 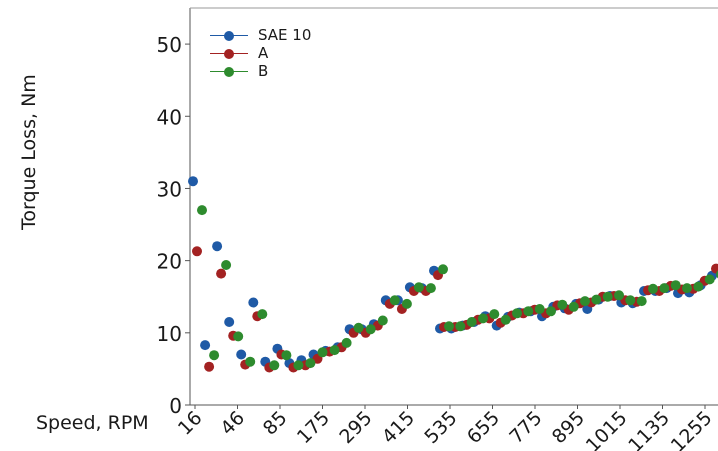 What do you see at coordinates (278, 71) in the screenshot?
I see `legend-item-b: B` at bounding box center [278, 71].